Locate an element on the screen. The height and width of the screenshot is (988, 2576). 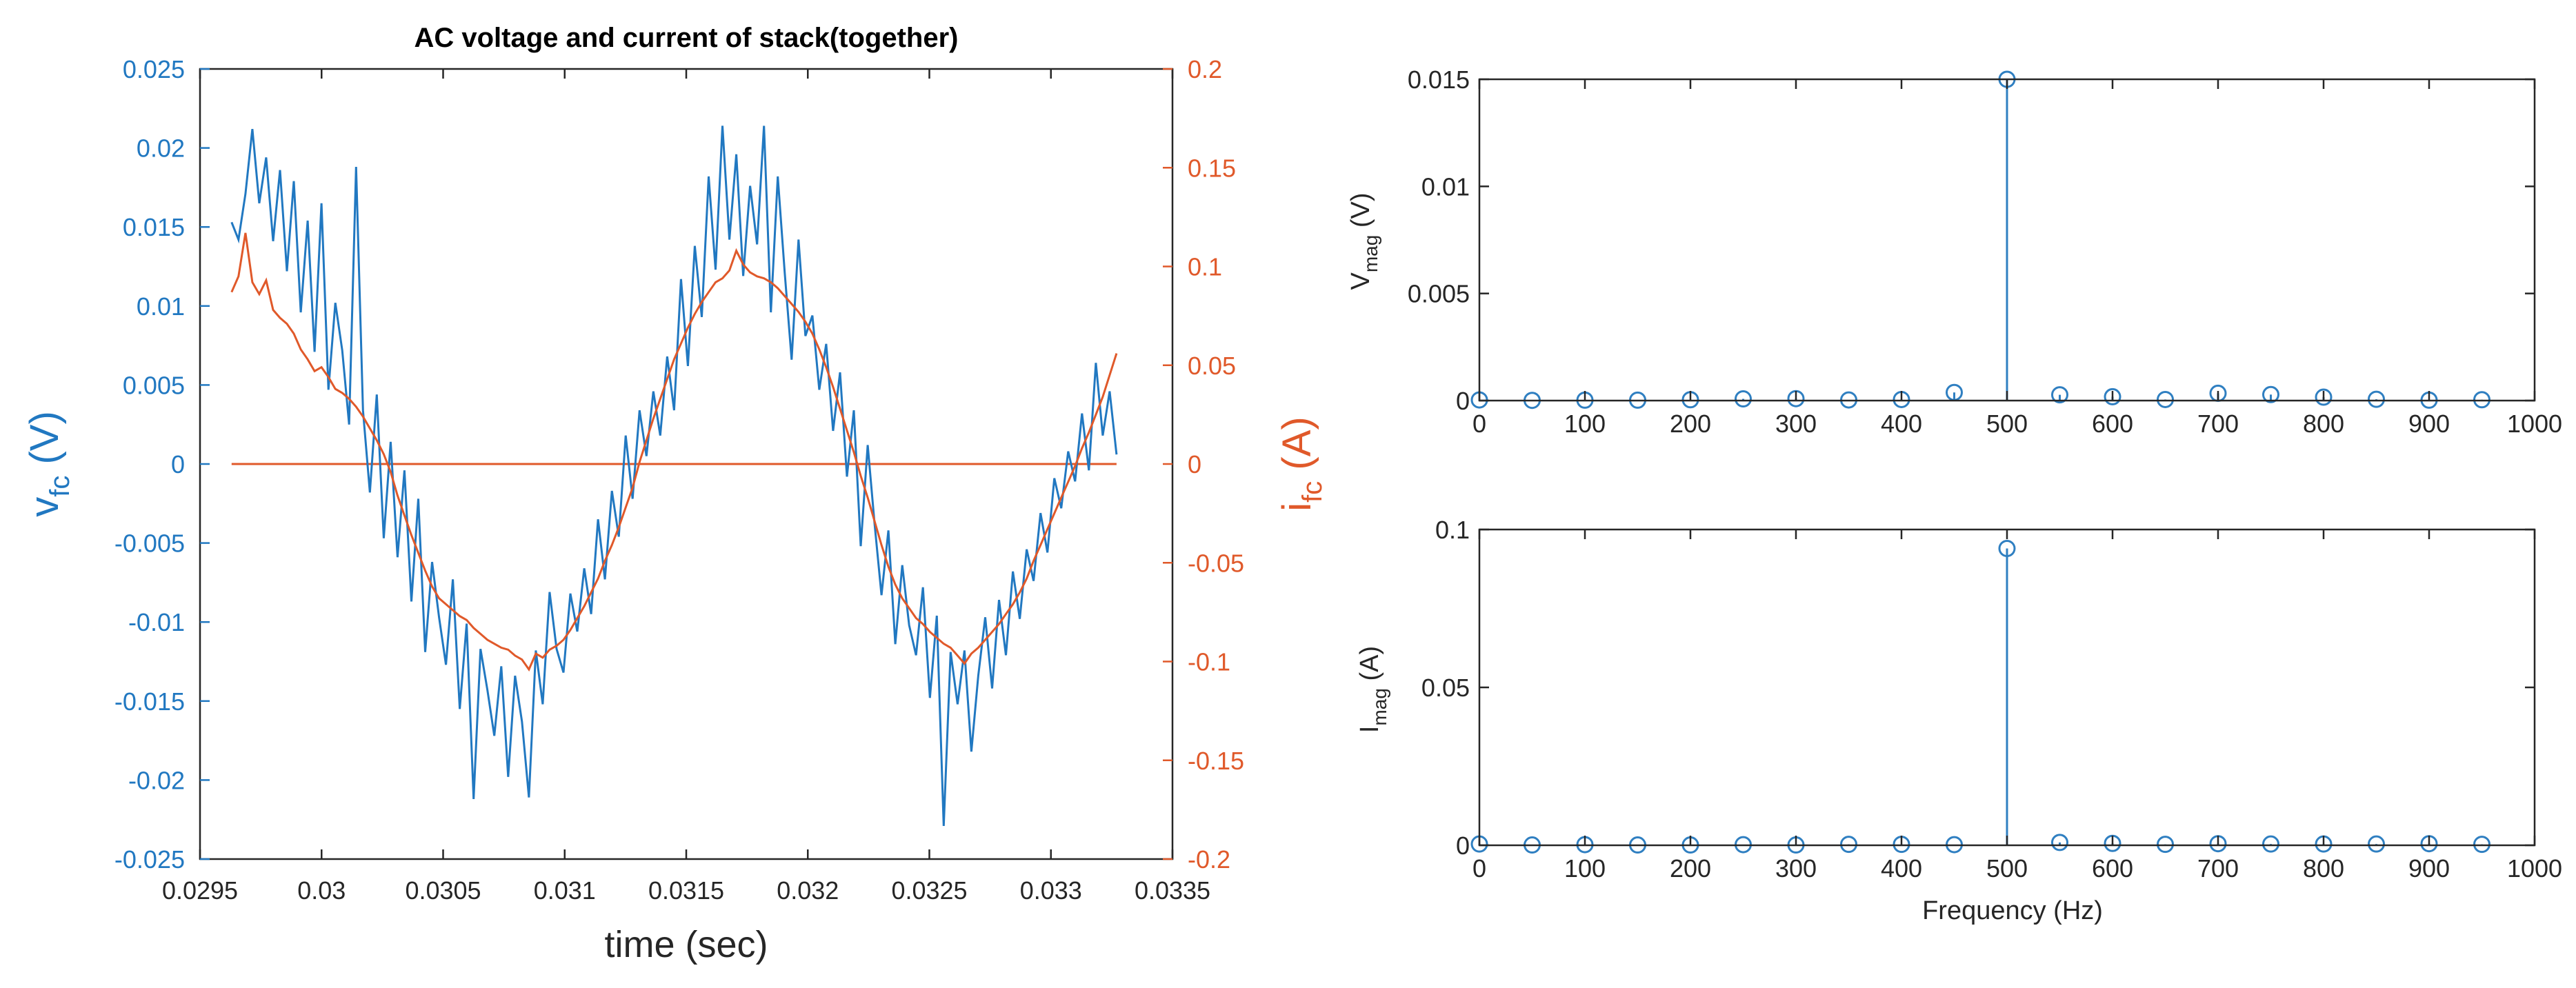
y-right-tick-label: -0.2 is located at coordinates (1209, 859).